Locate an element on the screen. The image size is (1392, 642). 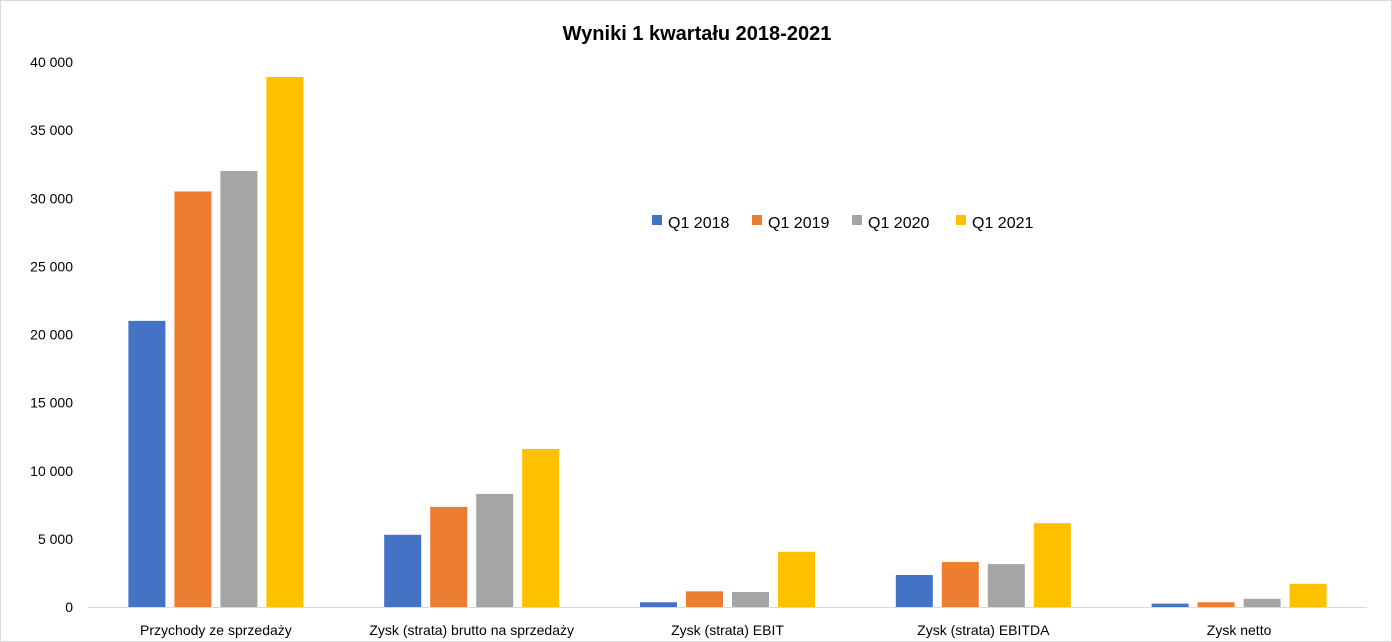
y-tick-label: 20 000 is located at coordinates (51, 335).